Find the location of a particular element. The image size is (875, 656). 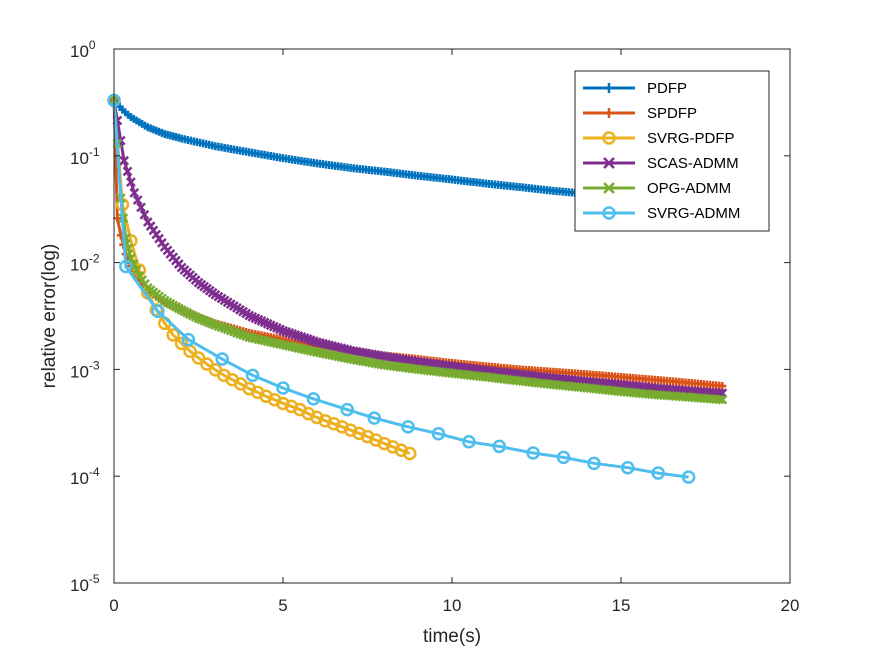

x-tick-label: 20 is located at coordinates (790, 605).